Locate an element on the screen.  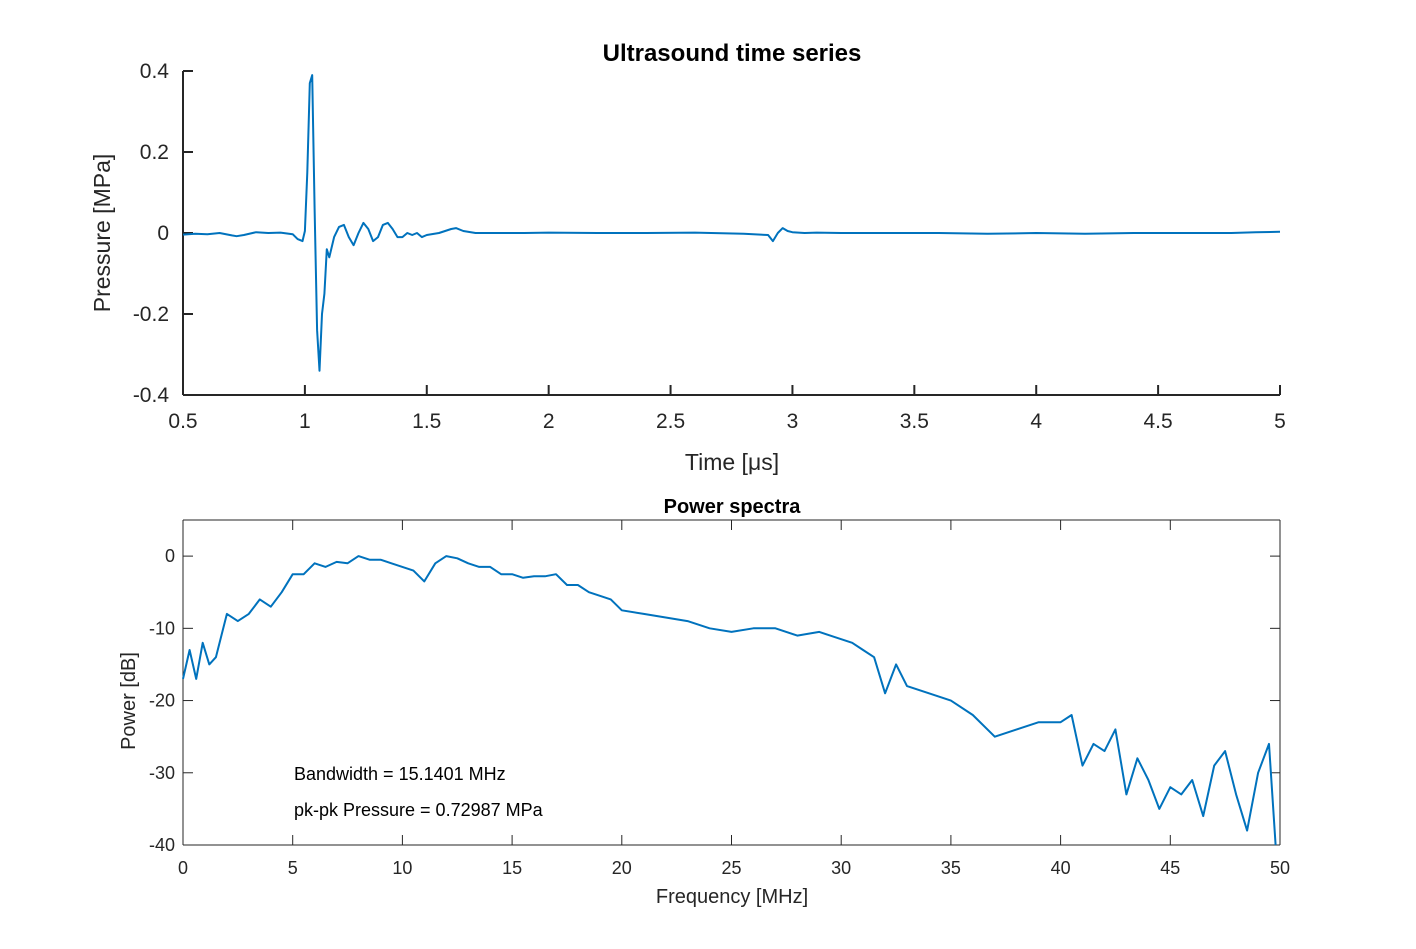
x-tick-label: 1.5 is located at coordinates (426, 421).